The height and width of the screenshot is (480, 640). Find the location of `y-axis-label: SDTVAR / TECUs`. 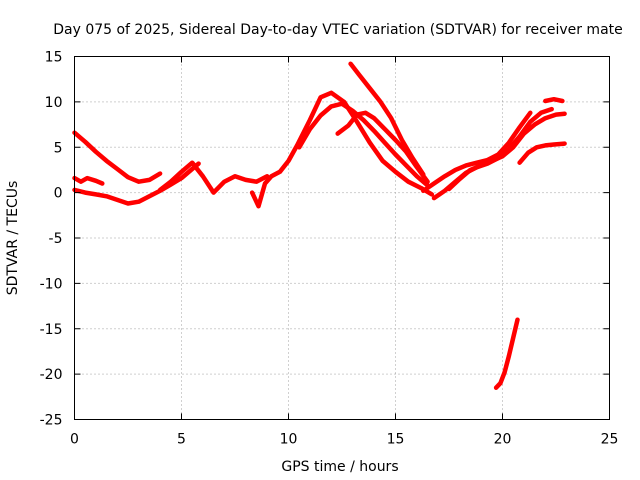

y-axis-label: SDTVAR / TECUs is located at coordinates (13, 238).